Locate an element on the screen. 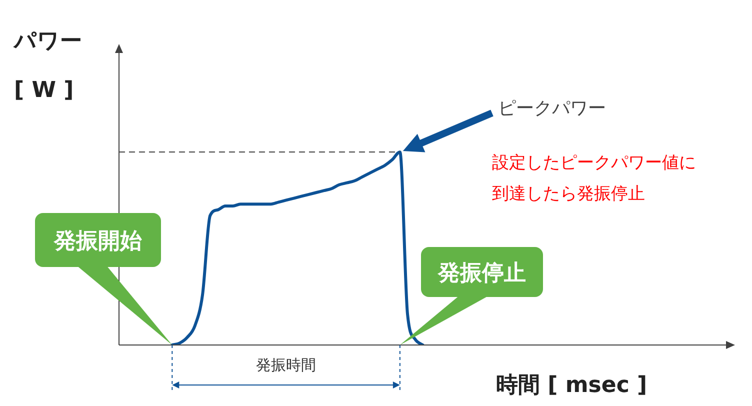 The image size is (752, 406). text: ピークパワー is located at coordinates (552, 108).